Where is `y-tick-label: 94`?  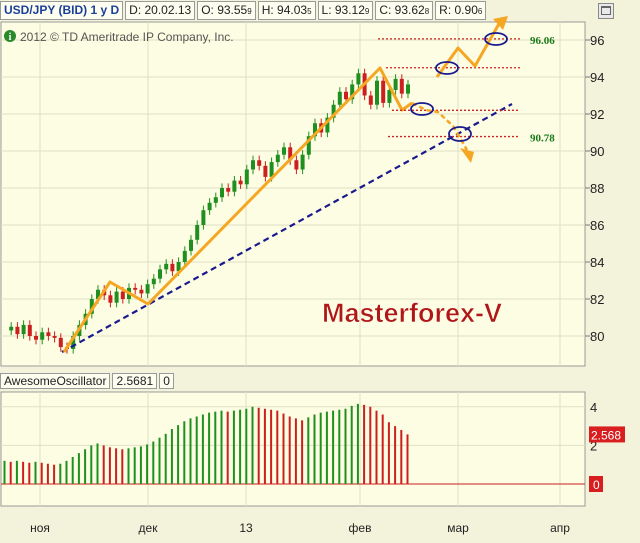 y-tick-label: 94 is located at coordinates (597, 77).